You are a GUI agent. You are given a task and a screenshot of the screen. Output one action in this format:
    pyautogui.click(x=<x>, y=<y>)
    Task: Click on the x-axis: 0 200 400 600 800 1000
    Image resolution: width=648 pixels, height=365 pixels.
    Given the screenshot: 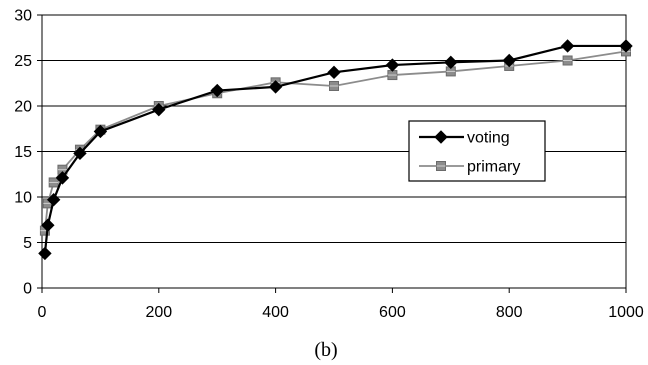 What is the action you would take?
    pyautogui.click(x=341, y=304)
    